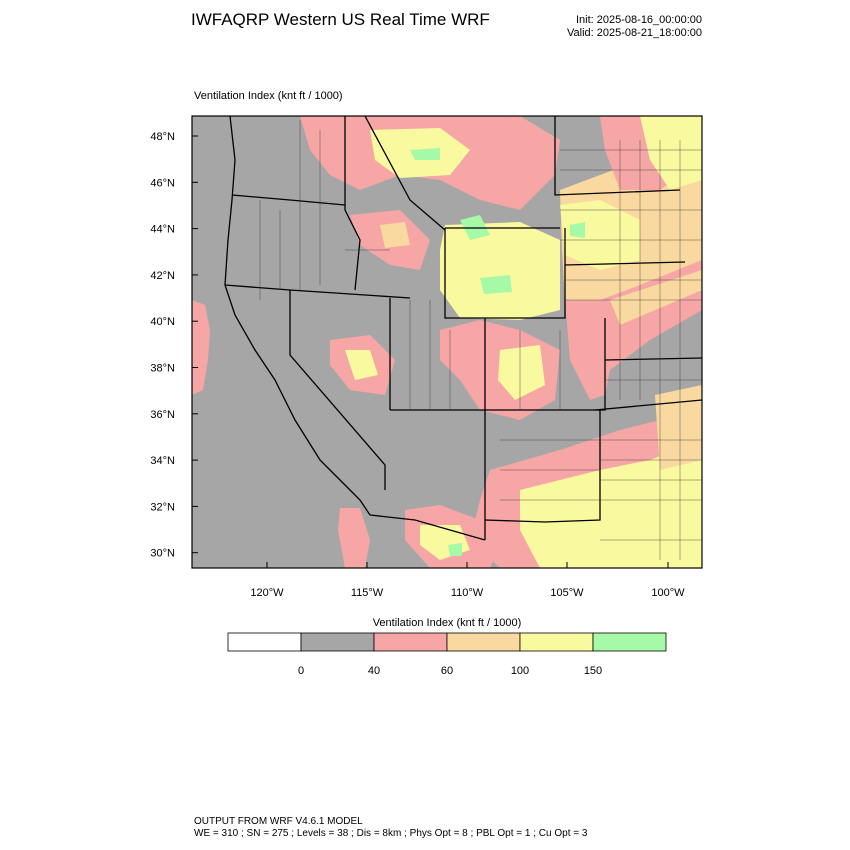  I want to click on field-pacific-pink, so click(201, 347).